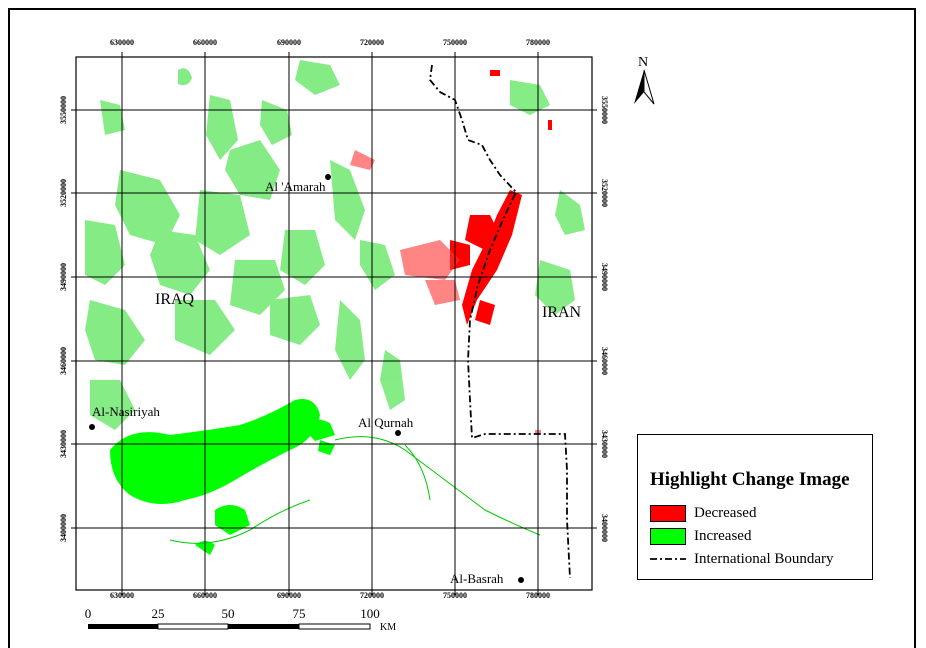 The image size is (926, 648). I want to click on boundary-line-swatch, so click(668, 559).